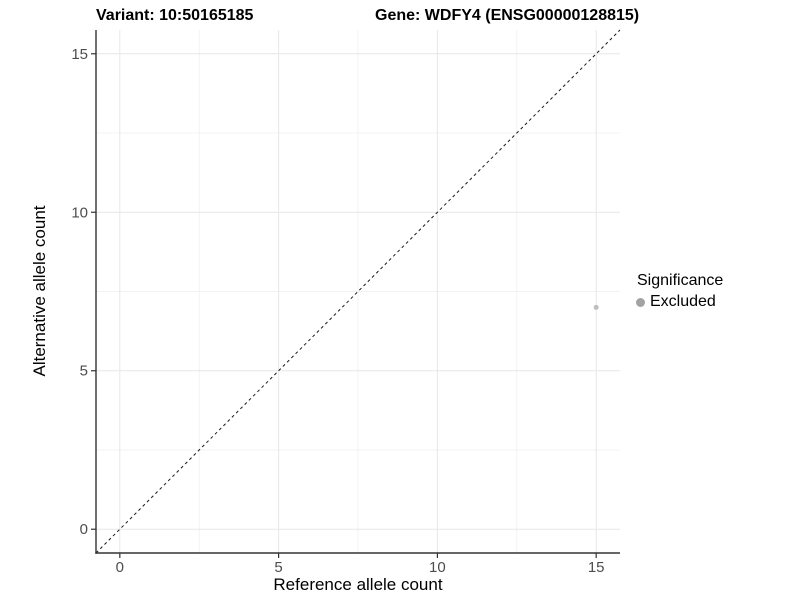 This screenshot has height=600, width=800. I want to click on x-tick-label: 0, so click(120, 567).